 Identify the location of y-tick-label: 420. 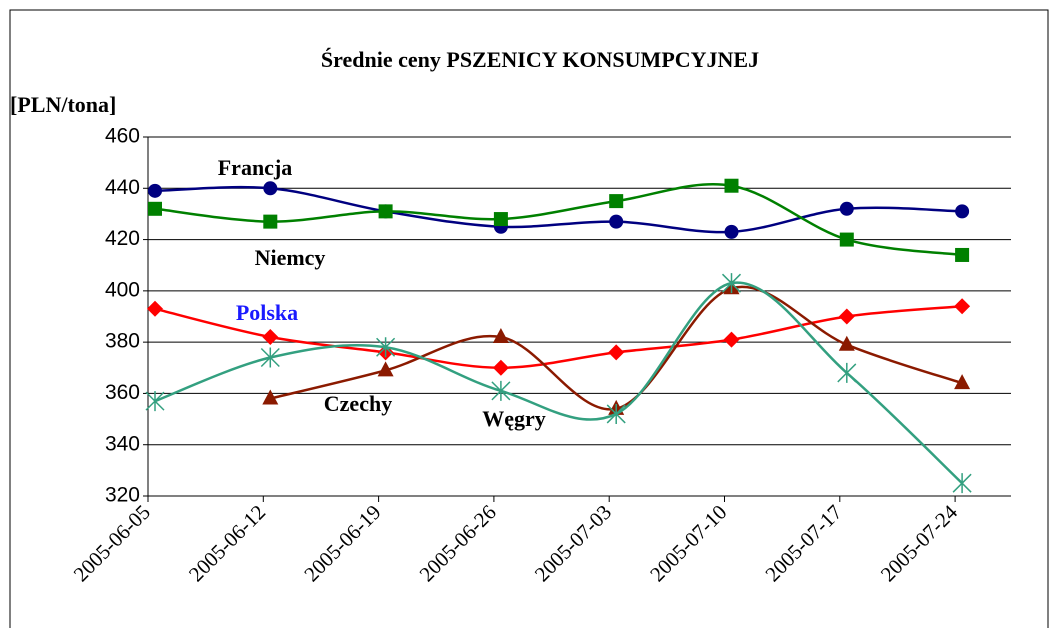
(122, 238).